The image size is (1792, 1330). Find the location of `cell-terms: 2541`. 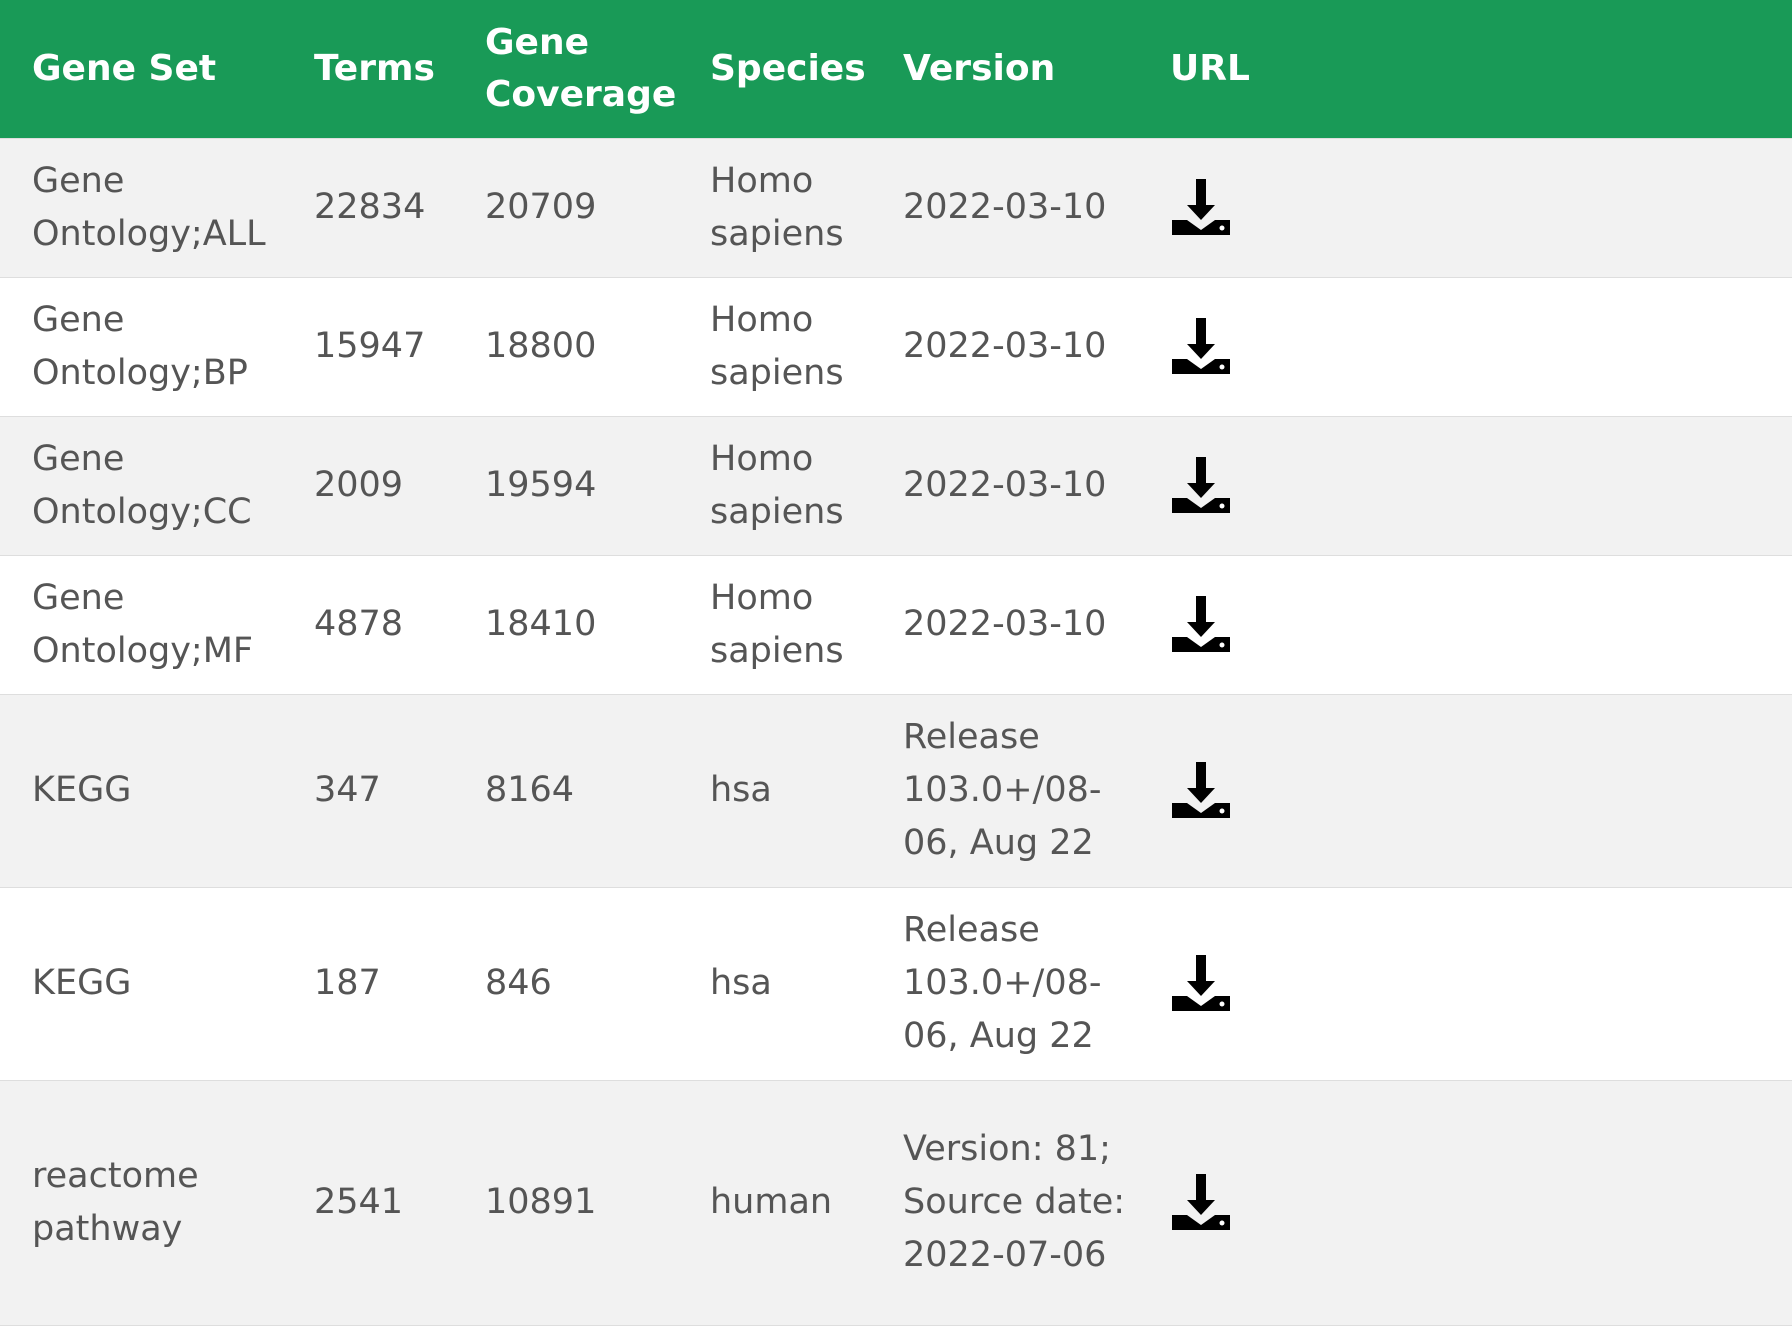

cell-terms: 2541 is located at coordinates (367, 1202).